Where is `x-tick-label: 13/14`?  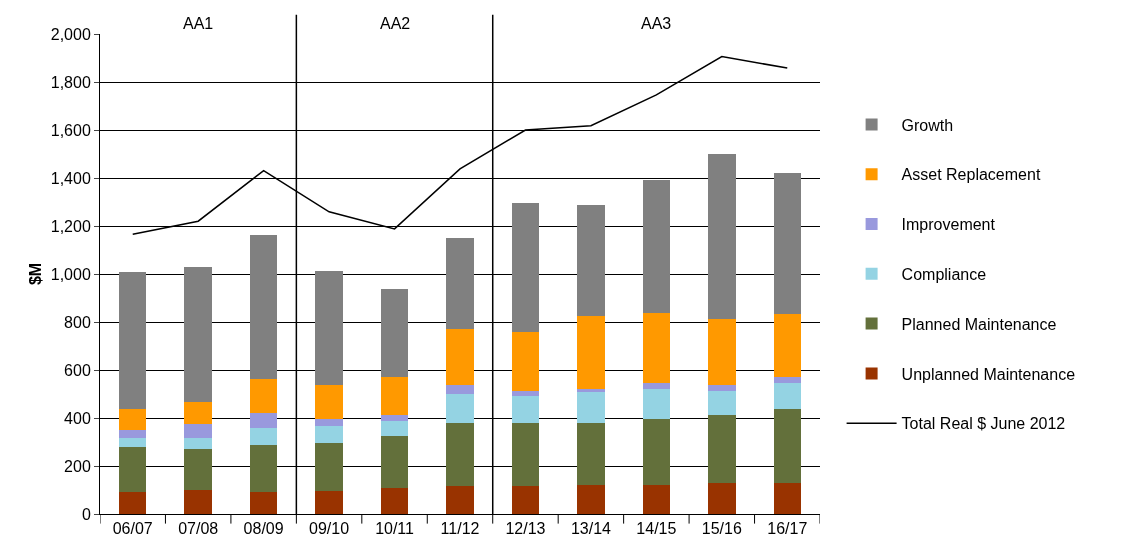 x-tick-label: 13/14 is located at coordinates (591, 529).